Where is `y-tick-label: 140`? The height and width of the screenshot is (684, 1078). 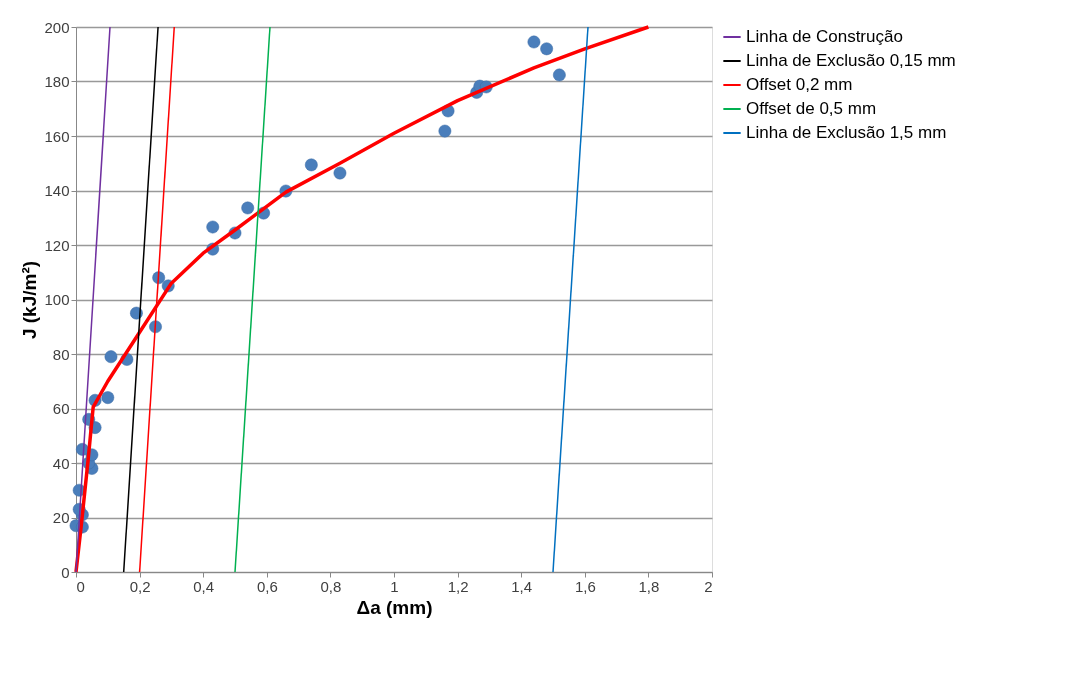
y-tick-label: 140 is located at coordinates (57, 190).